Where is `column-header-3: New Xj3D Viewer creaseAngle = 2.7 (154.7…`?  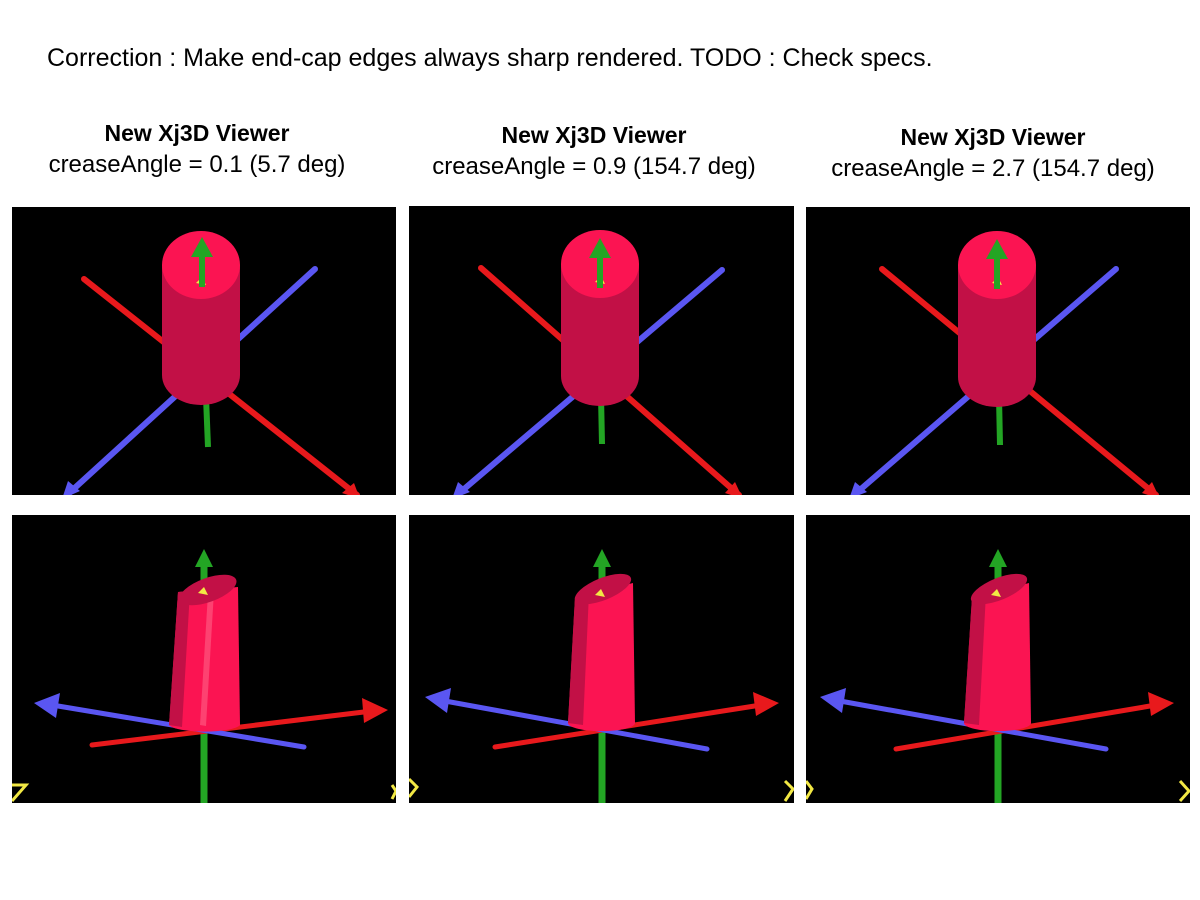 column-header-3: New Xj3D Viewer creaseAngle = 2.7 (154.7… is located at coordinates (993, 154).